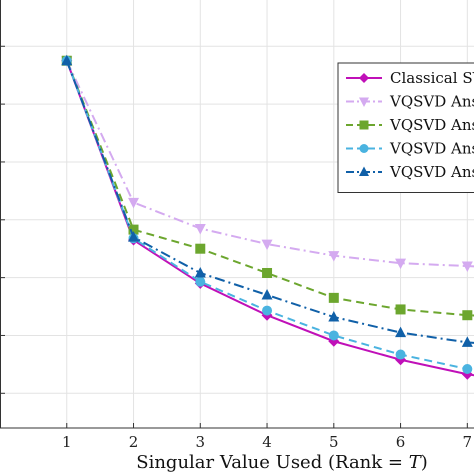 This screenshot has height=474, width=474. I want to click on x-tick-label: 2, so click(134, 442).